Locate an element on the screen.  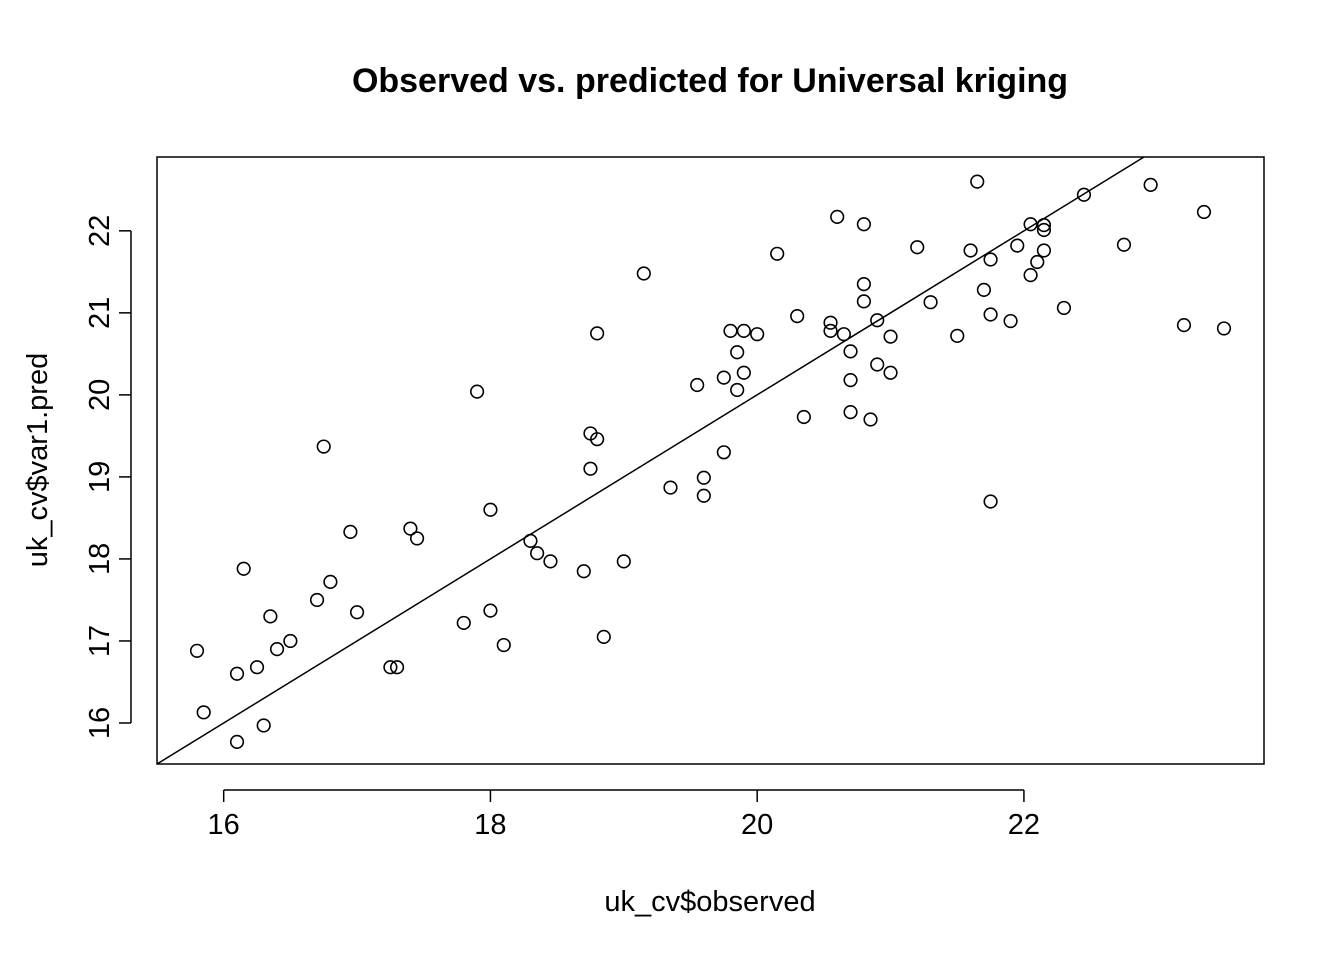
y-axis-label: uk_cv$var1.pred is located at coordinates (38, 460).